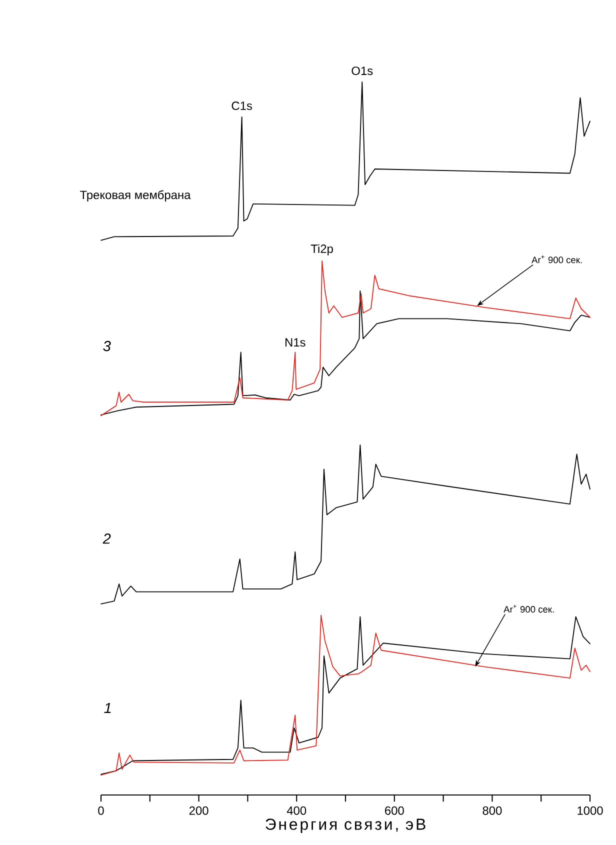 The height and width of the screenshot is (845, 616). What do you see at coordinates (107, 708) in the screenshot?
I see `annotation: 1` at bounding box center [107, 708].